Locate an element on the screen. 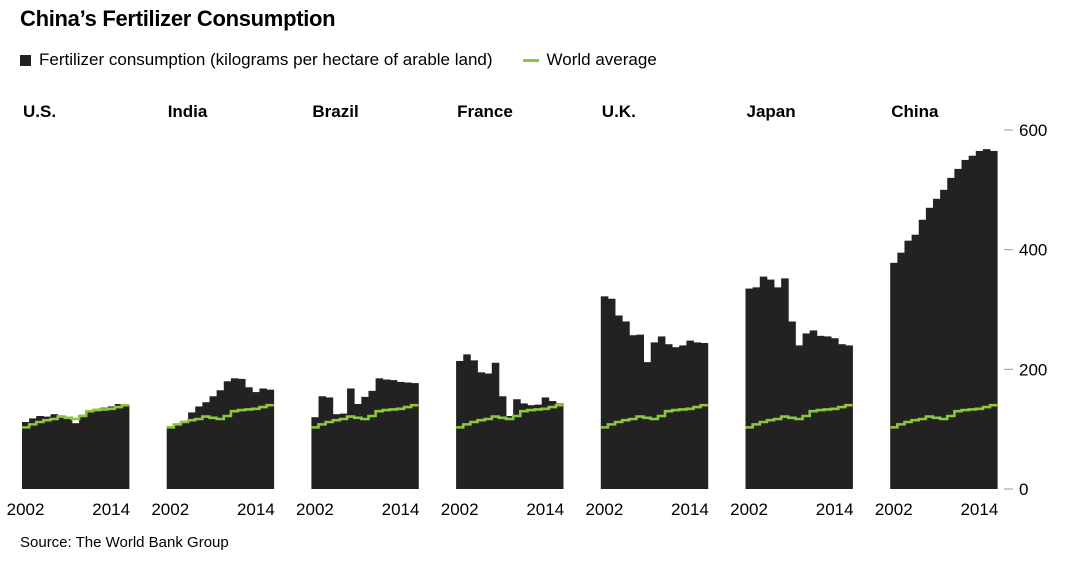  panel-india: India 2002 2014 is located at coordinates (212, 310).